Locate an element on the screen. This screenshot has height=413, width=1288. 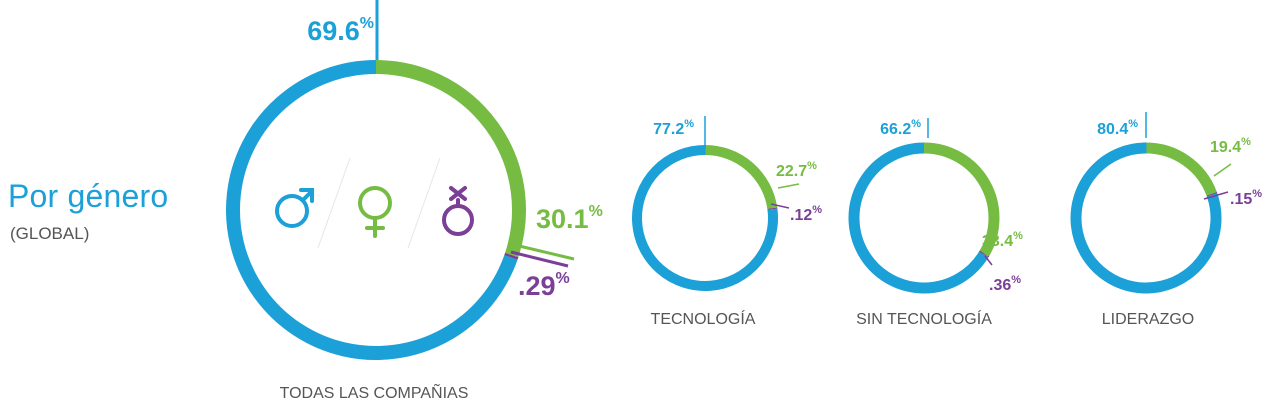
icon-divider-right is located at coordinates (424, 203).